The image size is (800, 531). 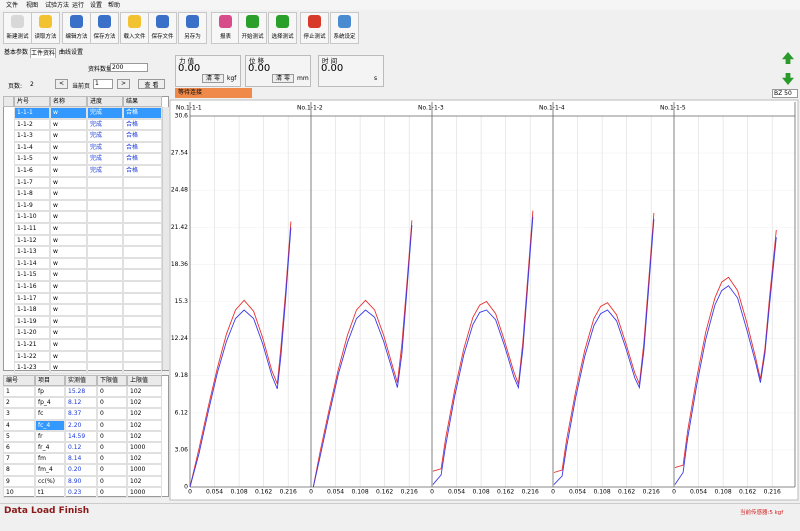 I want to click on scrollbar, so click(x=165, y=238).